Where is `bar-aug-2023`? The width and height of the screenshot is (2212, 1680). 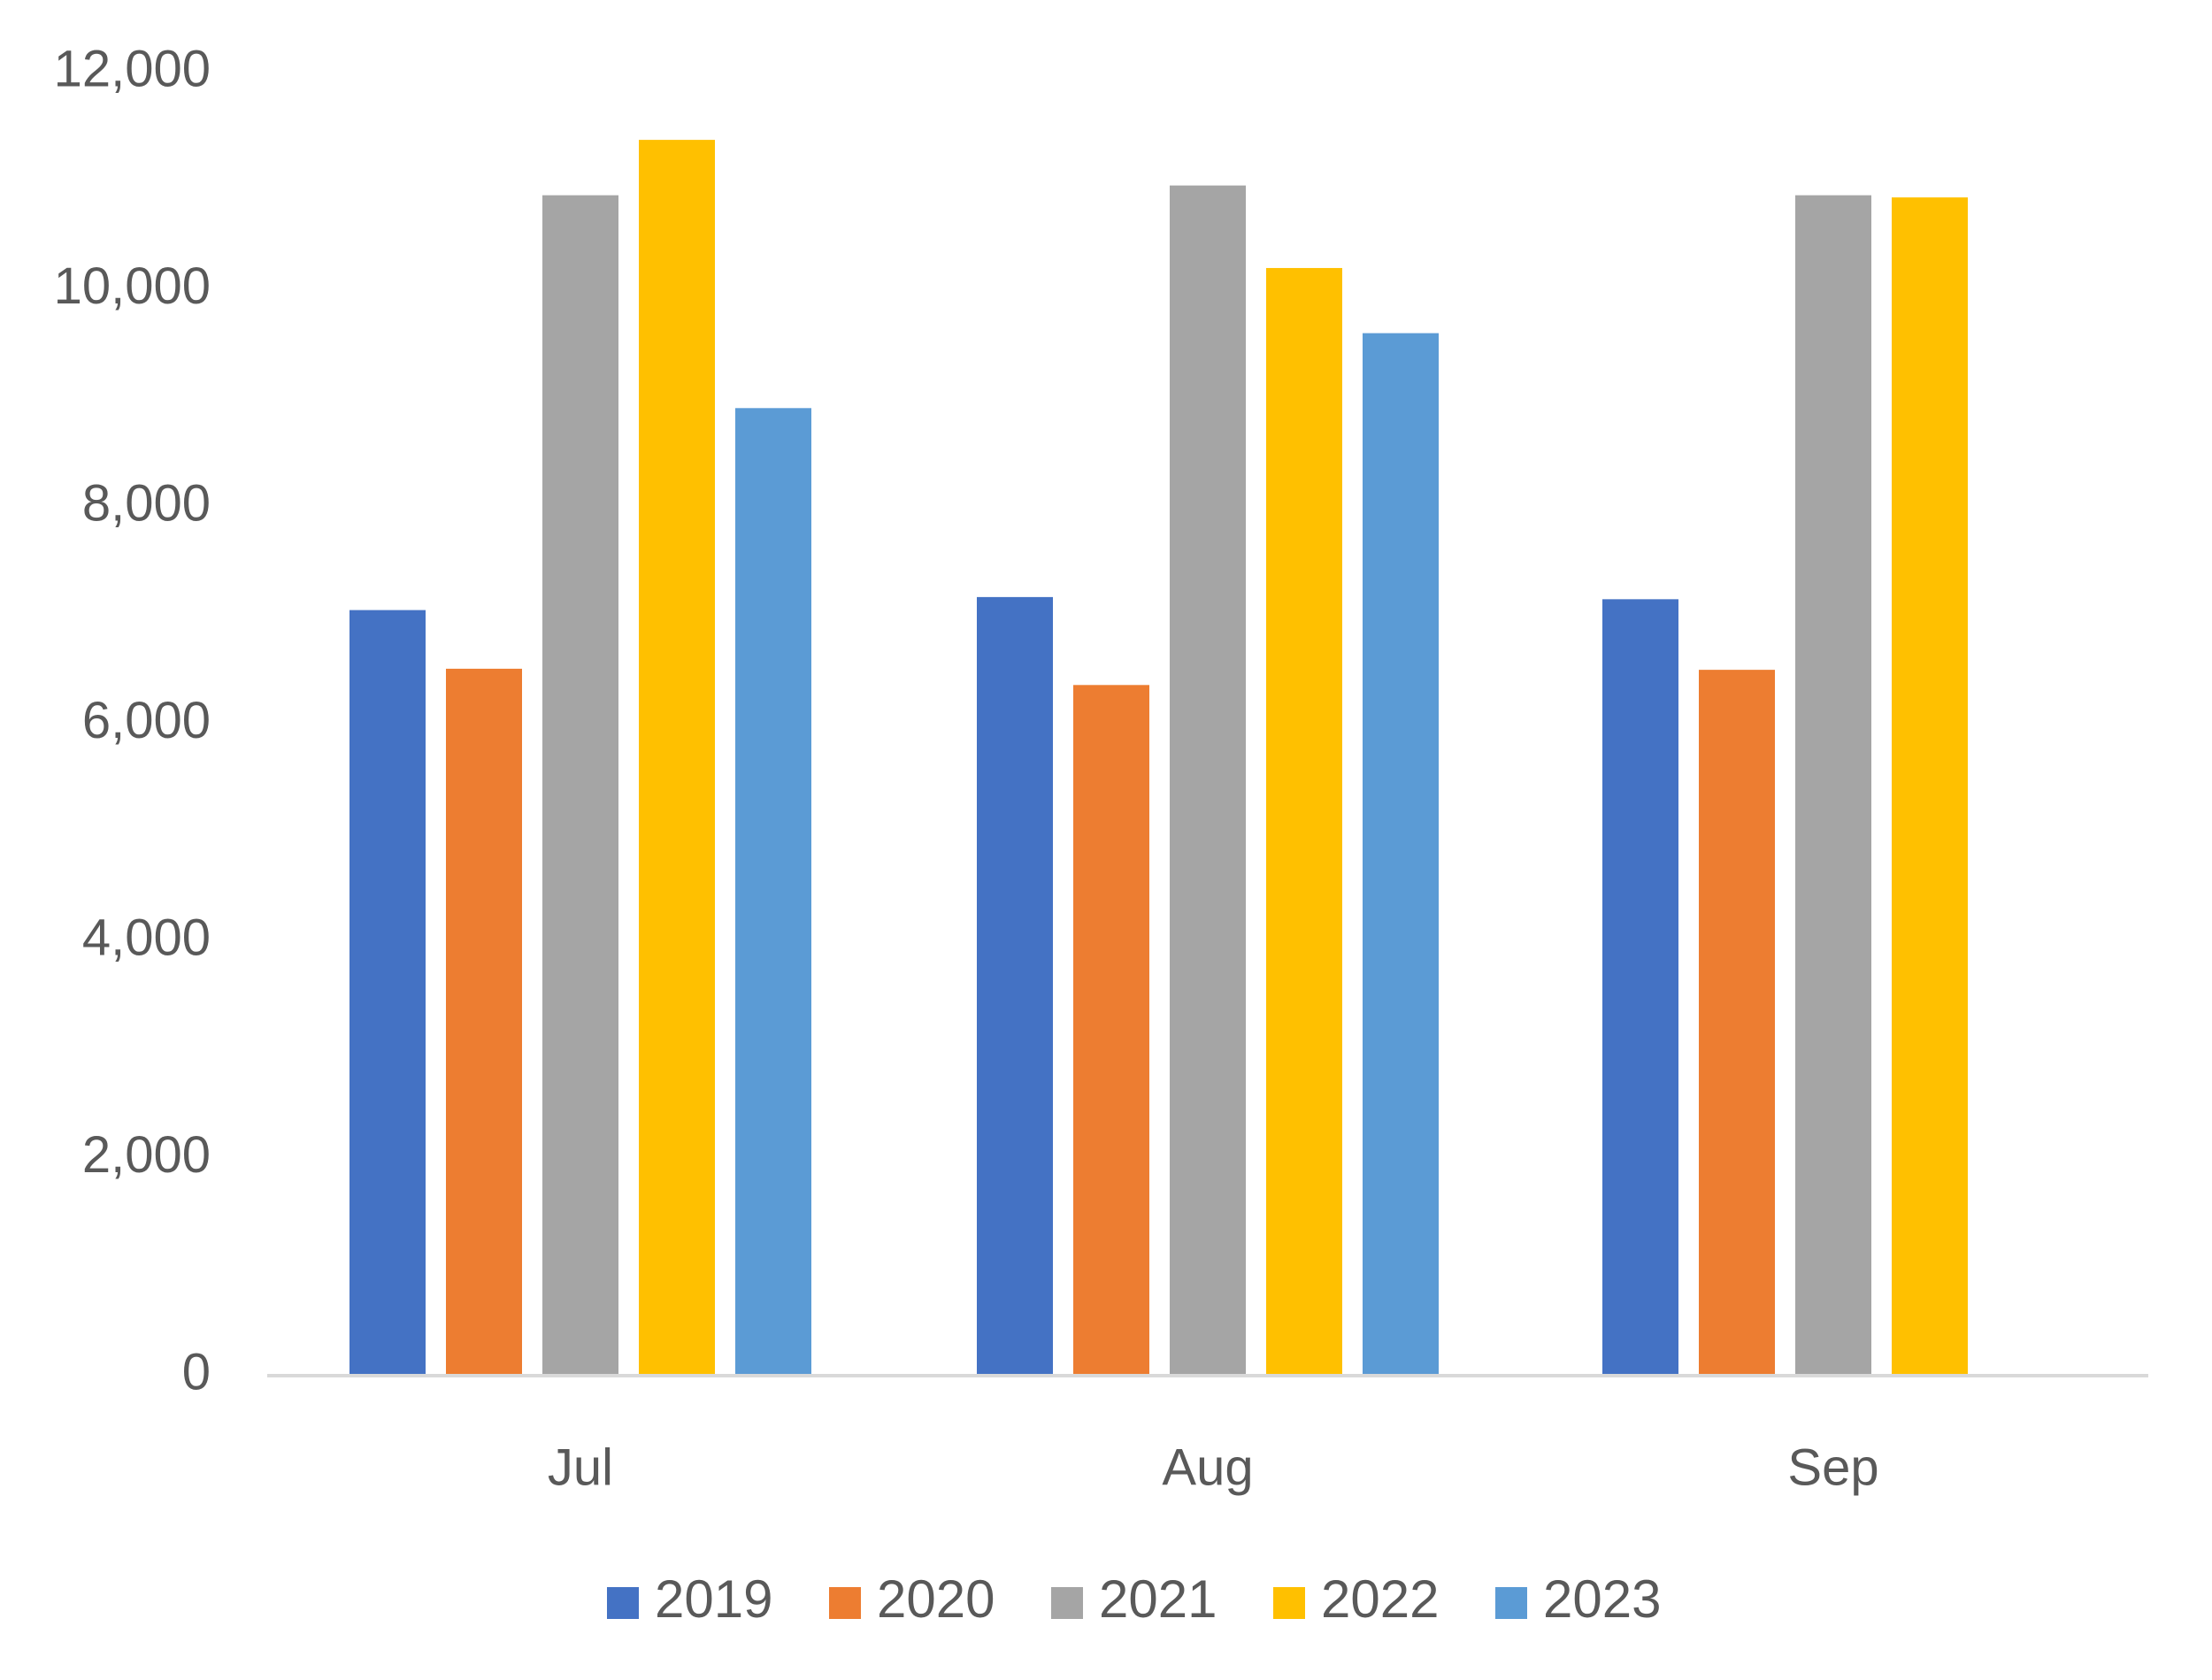
bar-aug-2023 is located at coordinates (1401, 855).